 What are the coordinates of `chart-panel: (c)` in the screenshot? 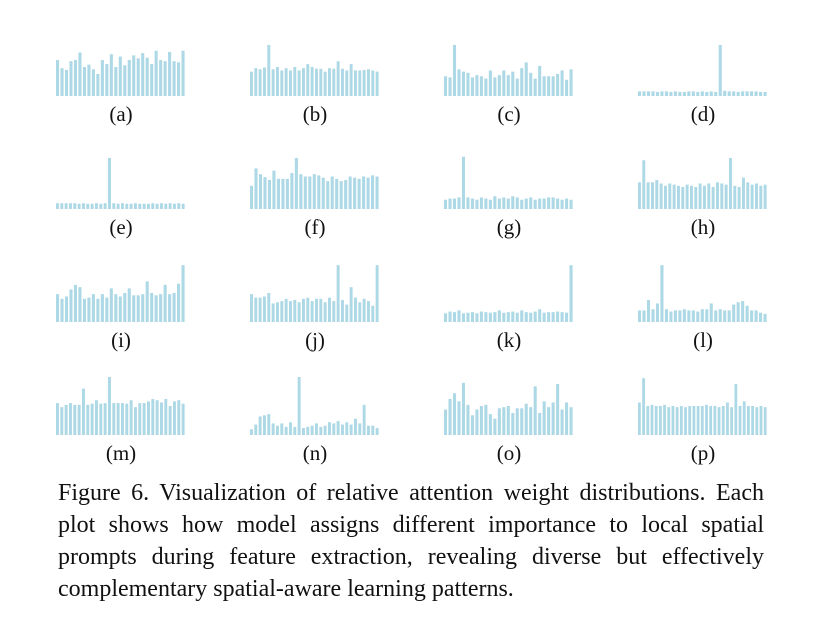 It's located at (509, 81).